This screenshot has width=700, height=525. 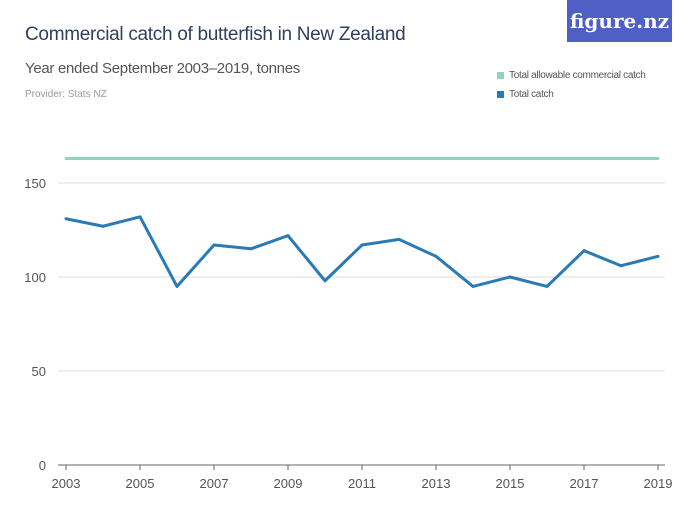 I want to click on chart-subtitle: Year ended September 2003–2019, tonnes, so click(x=162, y=68).